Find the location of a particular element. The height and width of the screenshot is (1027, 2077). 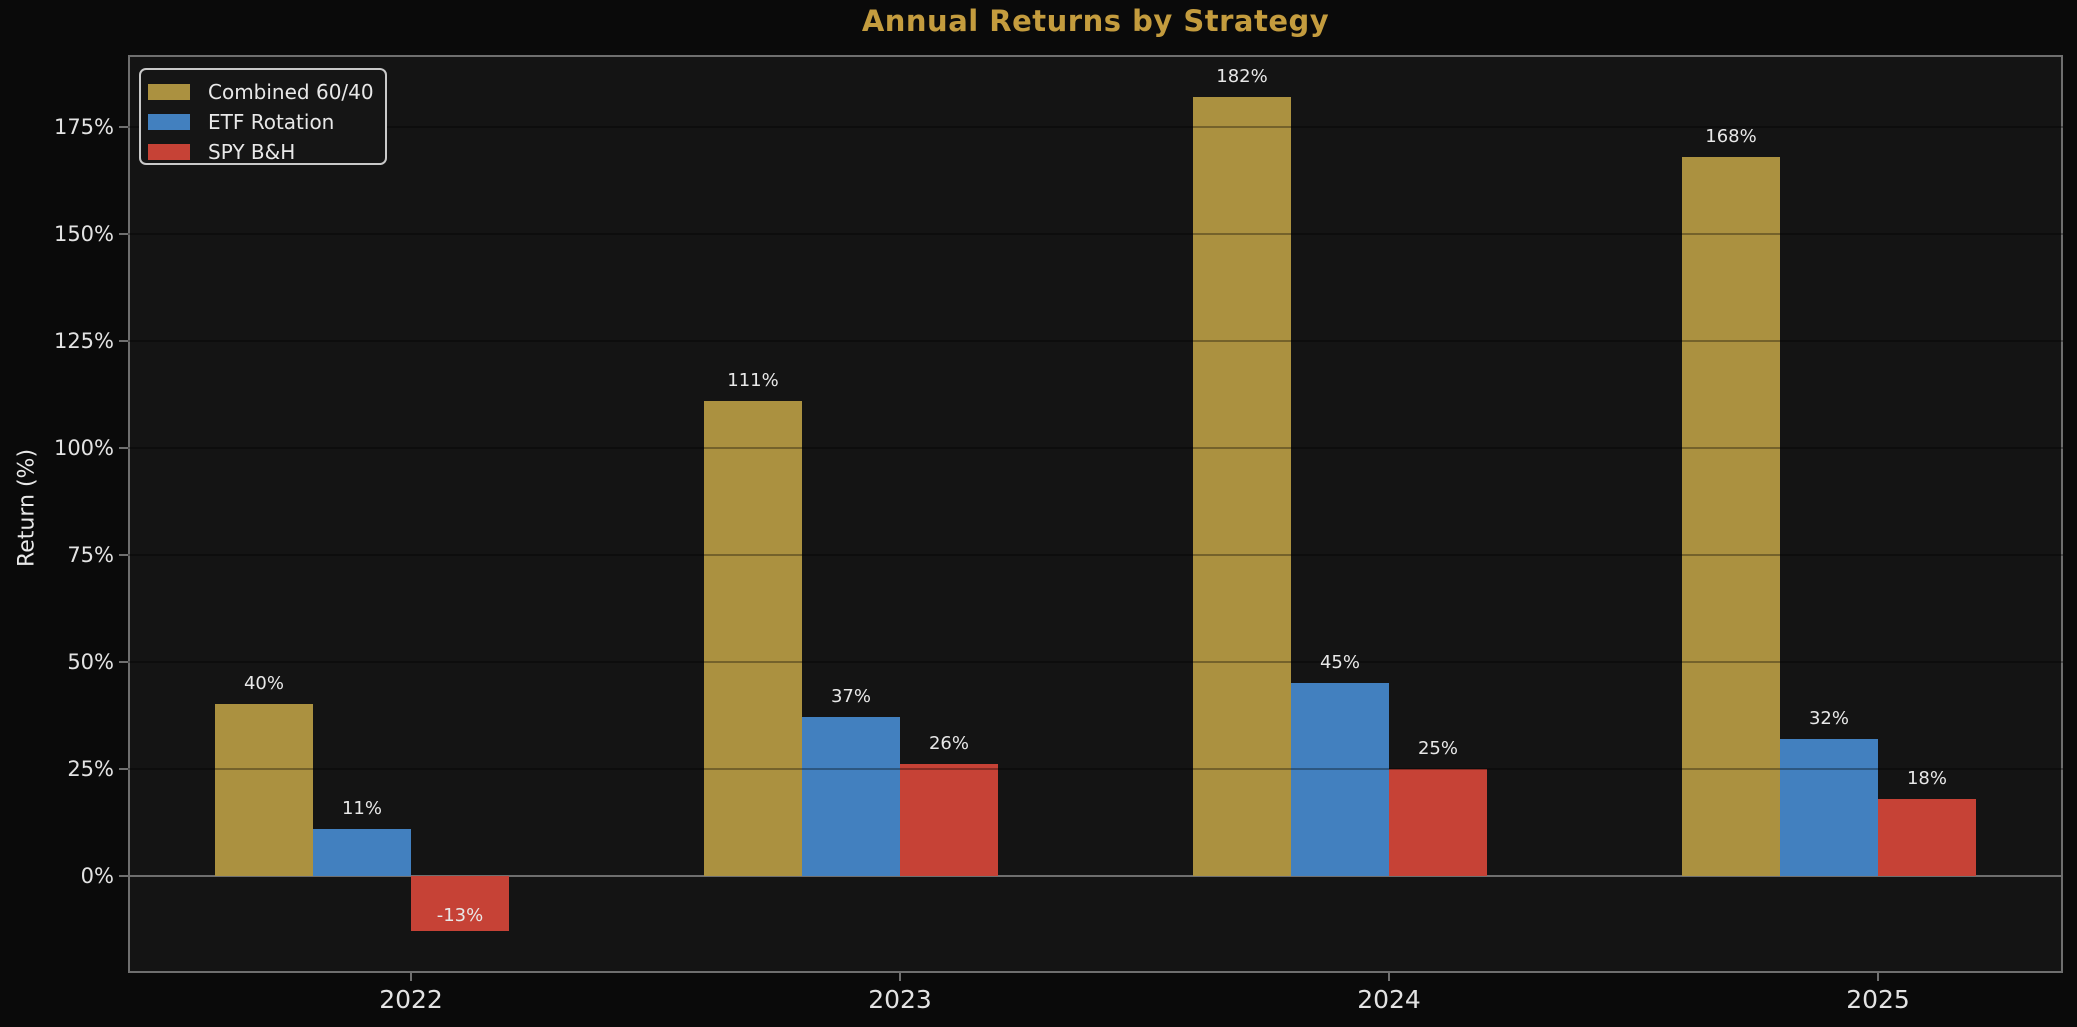

bar-spy-b-h-2024 is located at coordinates (1438, 822).